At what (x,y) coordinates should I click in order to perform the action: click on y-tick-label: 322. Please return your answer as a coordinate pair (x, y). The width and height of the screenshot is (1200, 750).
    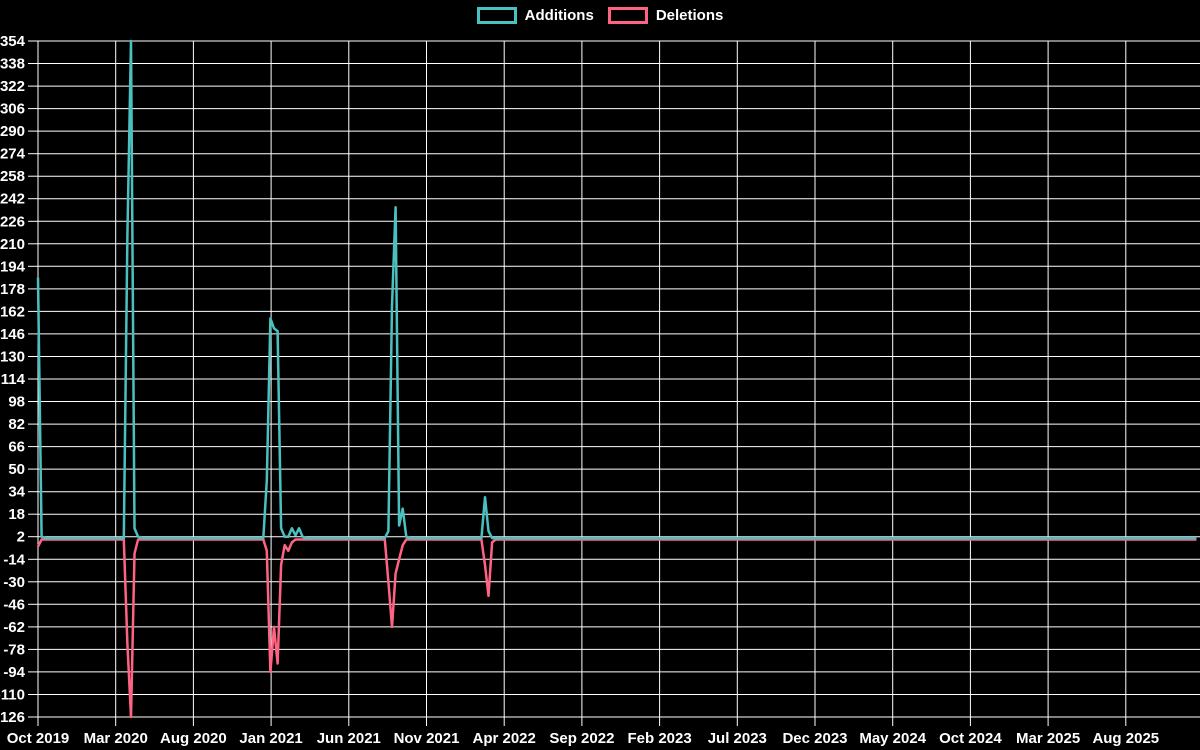
    Looking at the image, I should click on (12, 86).